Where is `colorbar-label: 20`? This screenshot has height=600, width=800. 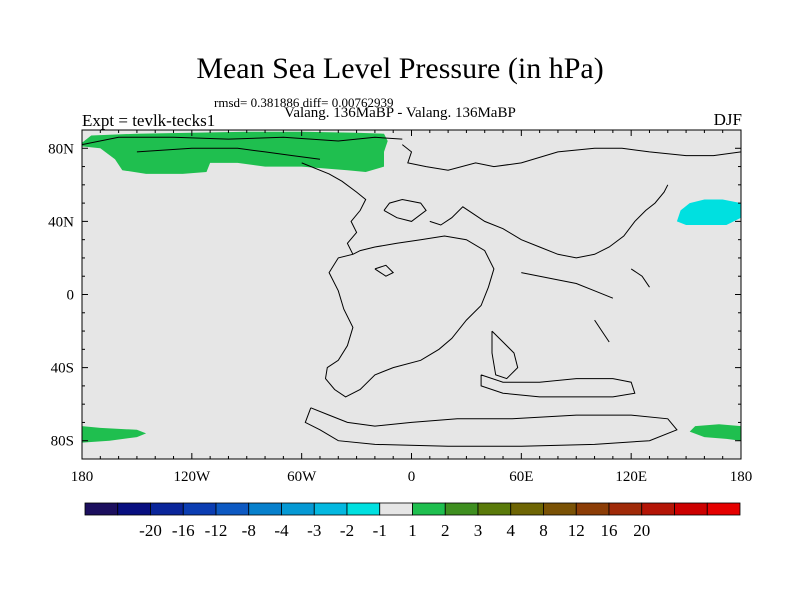
colorbar-label: 20 is located at coordinates (641, 530).